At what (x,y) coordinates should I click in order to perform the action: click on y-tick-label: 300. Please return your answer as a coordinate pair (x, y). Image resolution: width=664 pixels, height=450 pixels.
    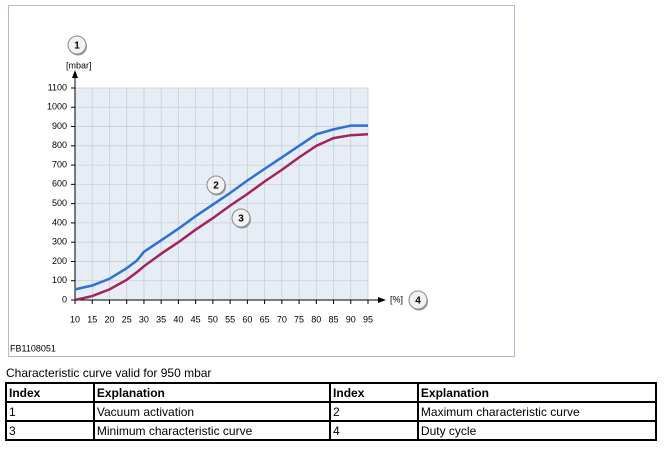
    Looking at the image, I should click on (59, 242).